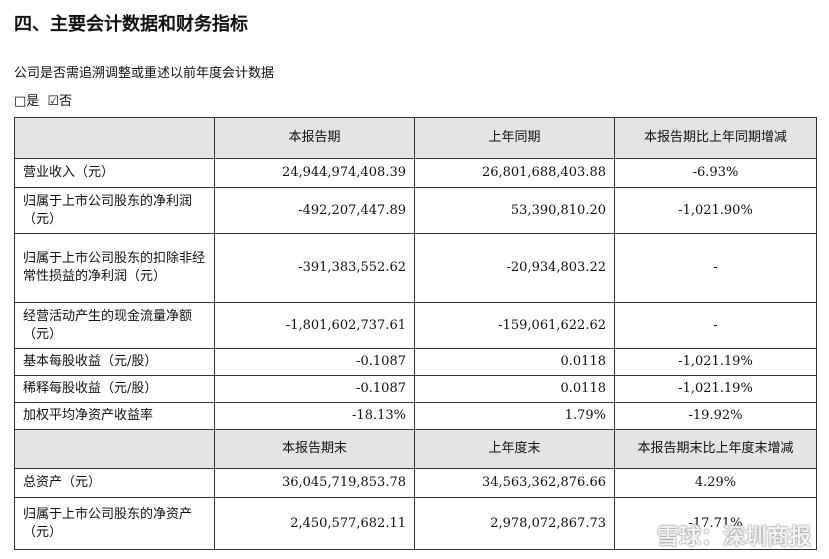  What do you see at coordinates (131, 24) in the screenshot?
I see `title: 四、主要会计数据和财务指标` at bounding box center [131, 24].